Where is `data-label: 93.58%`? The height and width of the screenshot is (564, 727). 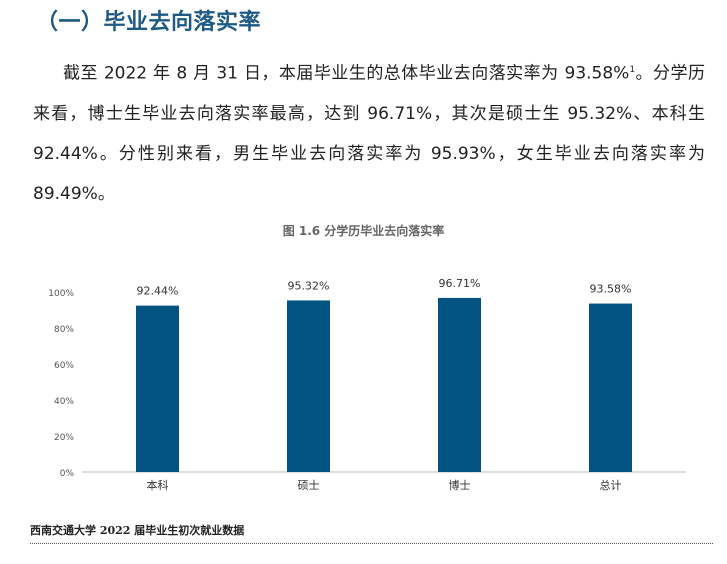
data-label: 93.58% is located at coordinates (611, 289).